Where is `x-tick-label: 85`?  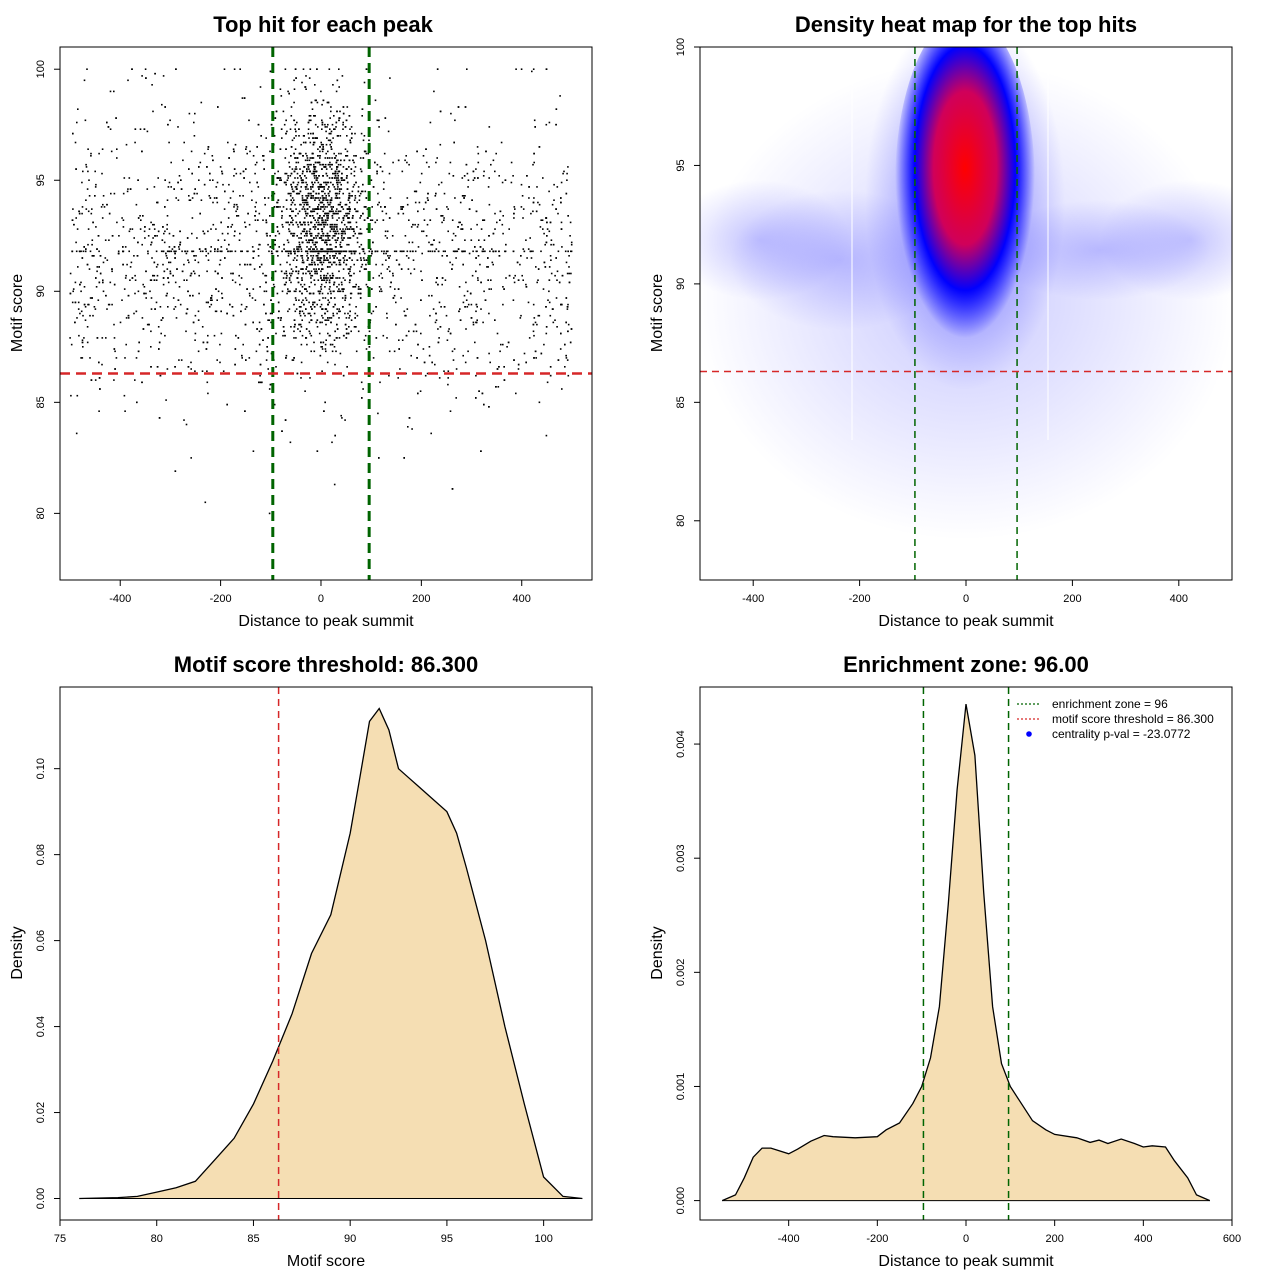 x-tick-label: 85 is located at coordinates (253, 1239).